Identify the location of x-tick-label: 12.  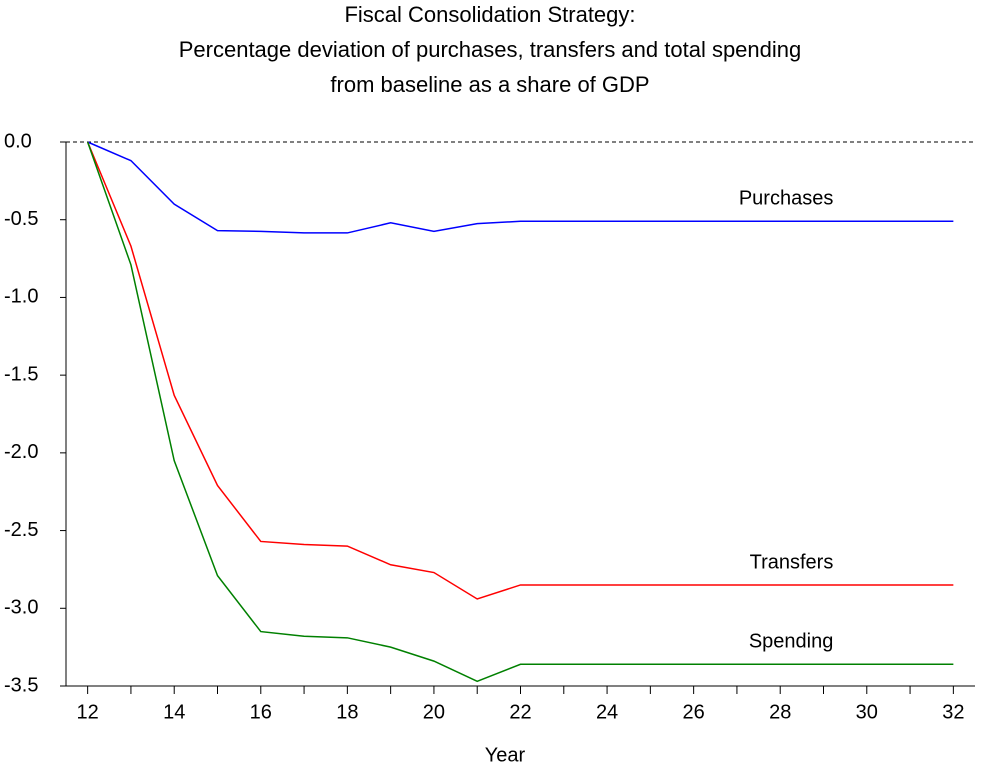
(88, 712).